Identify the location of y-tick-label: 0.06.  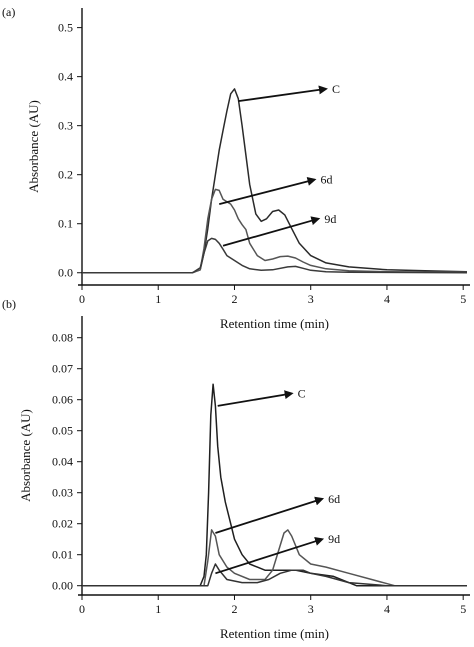
(62, 400).